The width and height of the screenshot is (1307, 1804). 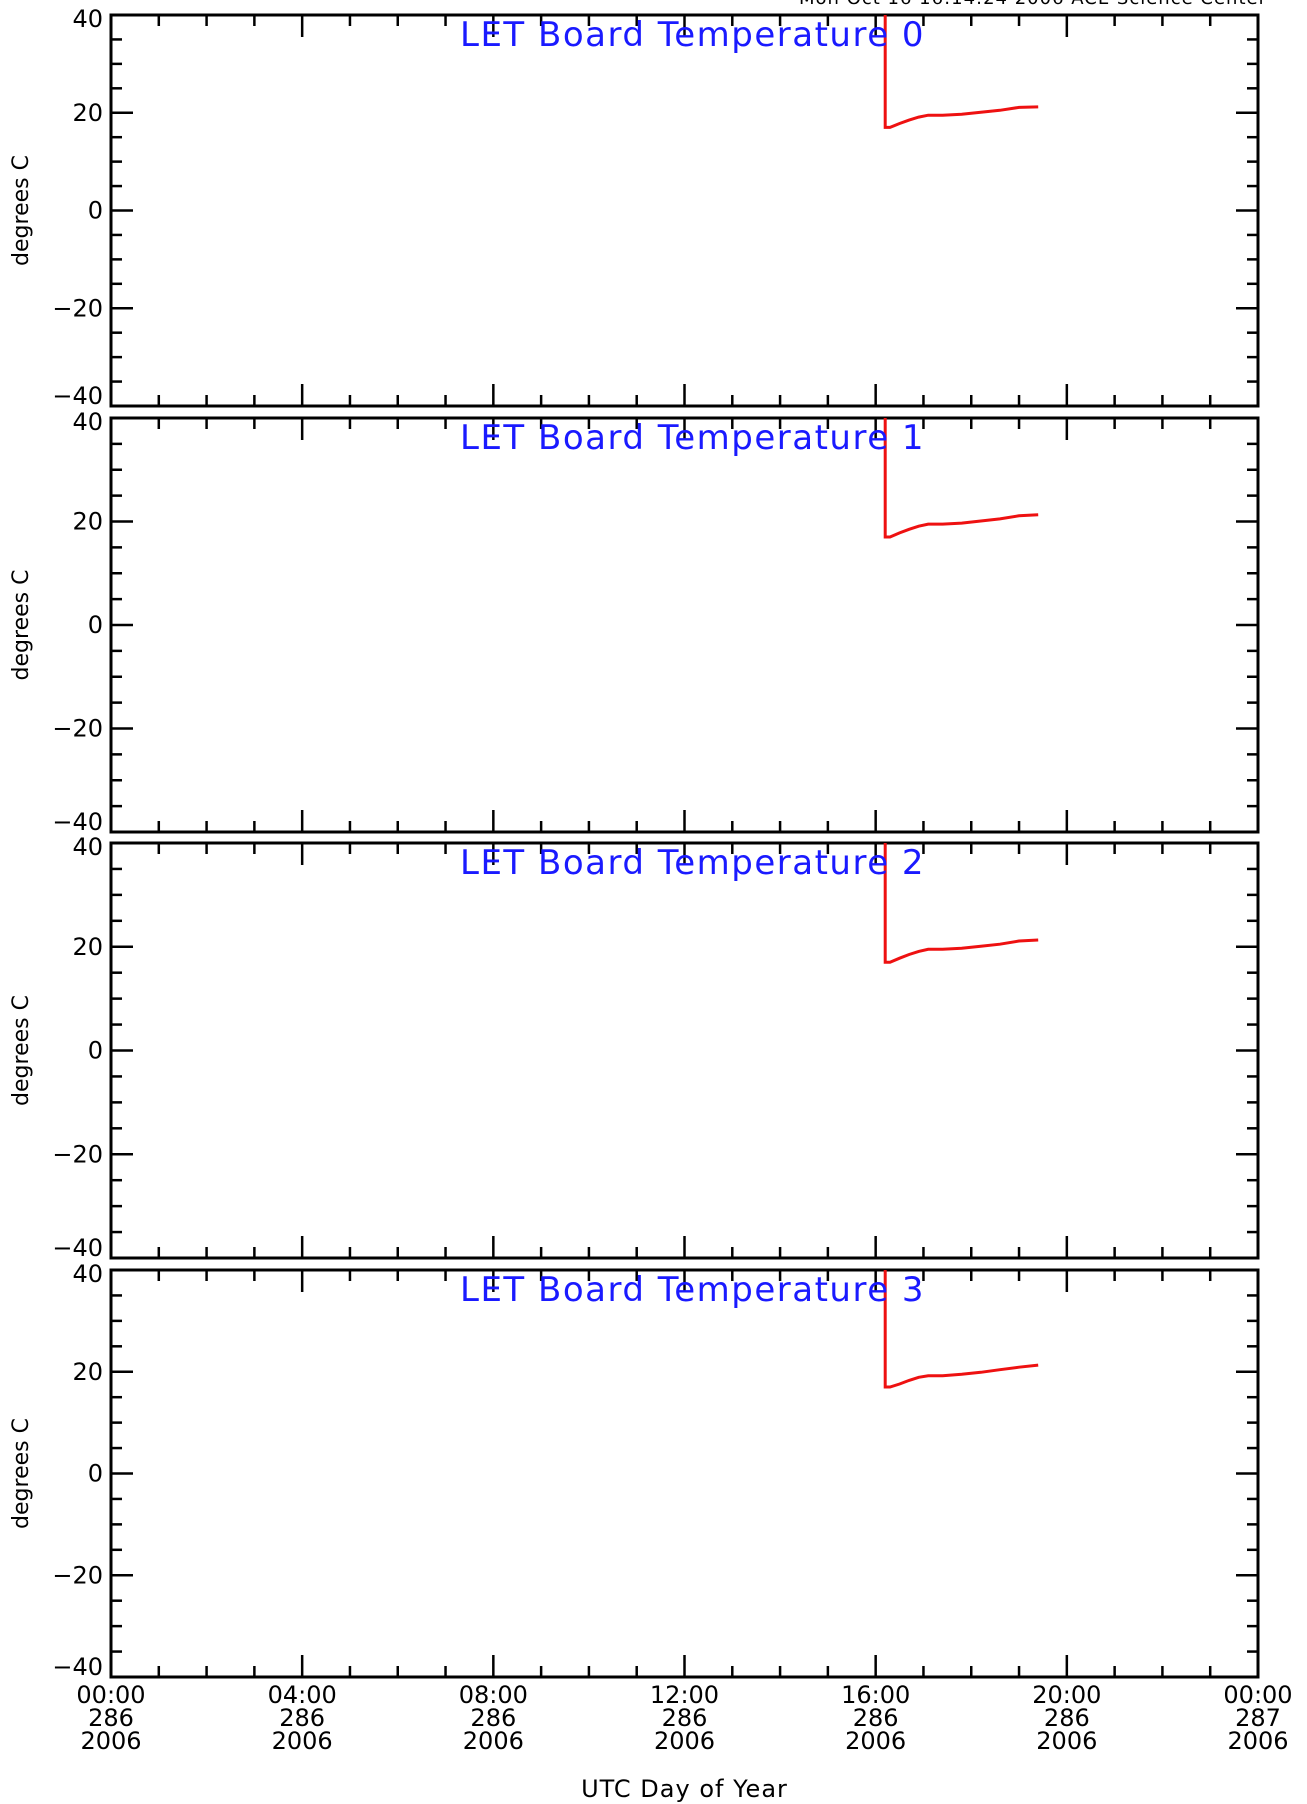 What do you see at coordinates (302, 1695) in the screenshot?
I see `x-tick-label: 04:00` at bounding box center [302, 1695].